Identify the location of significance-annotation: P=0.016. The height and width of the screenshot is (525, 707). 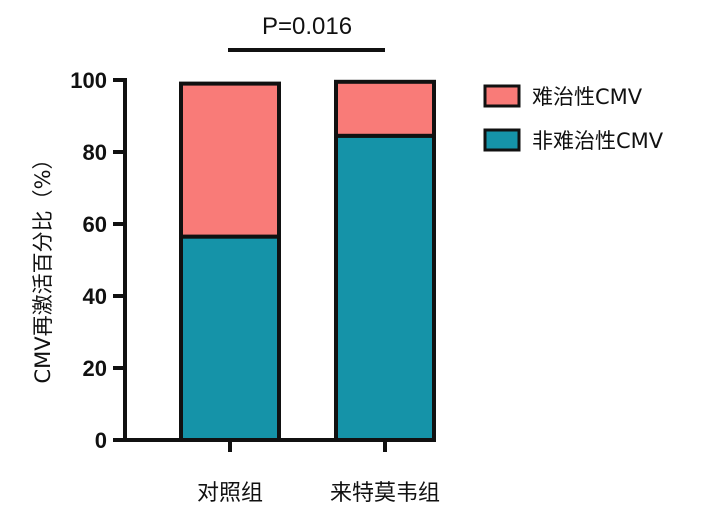
(306, 32).